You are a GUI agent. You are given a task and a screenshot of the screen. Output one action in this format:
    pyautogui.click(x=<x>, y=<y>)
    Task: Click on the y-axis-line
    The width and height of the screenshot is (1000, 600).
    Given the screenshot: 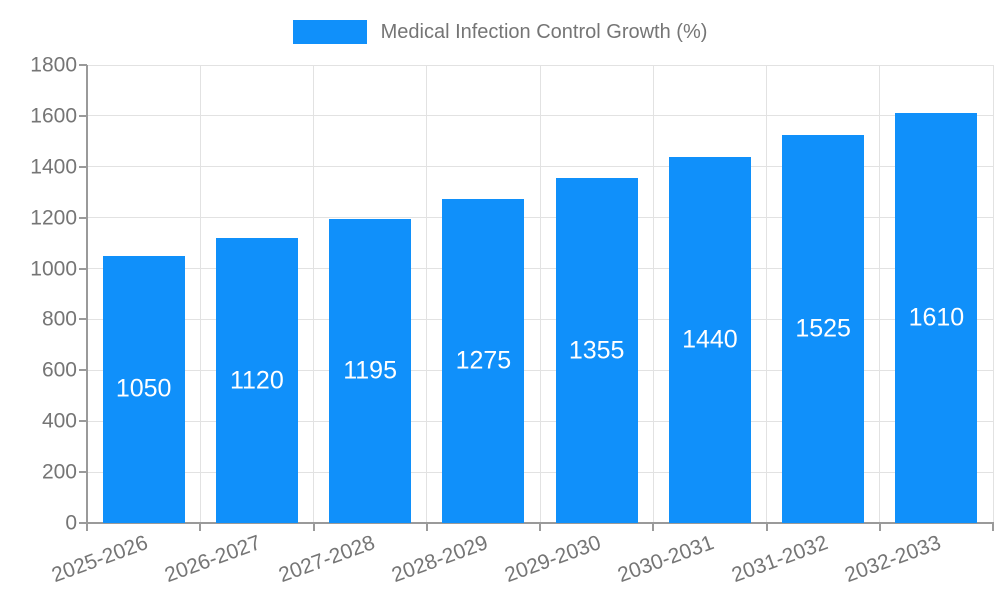 What is the action you would take?
    pyautogui.click(x=87, y=294)
    